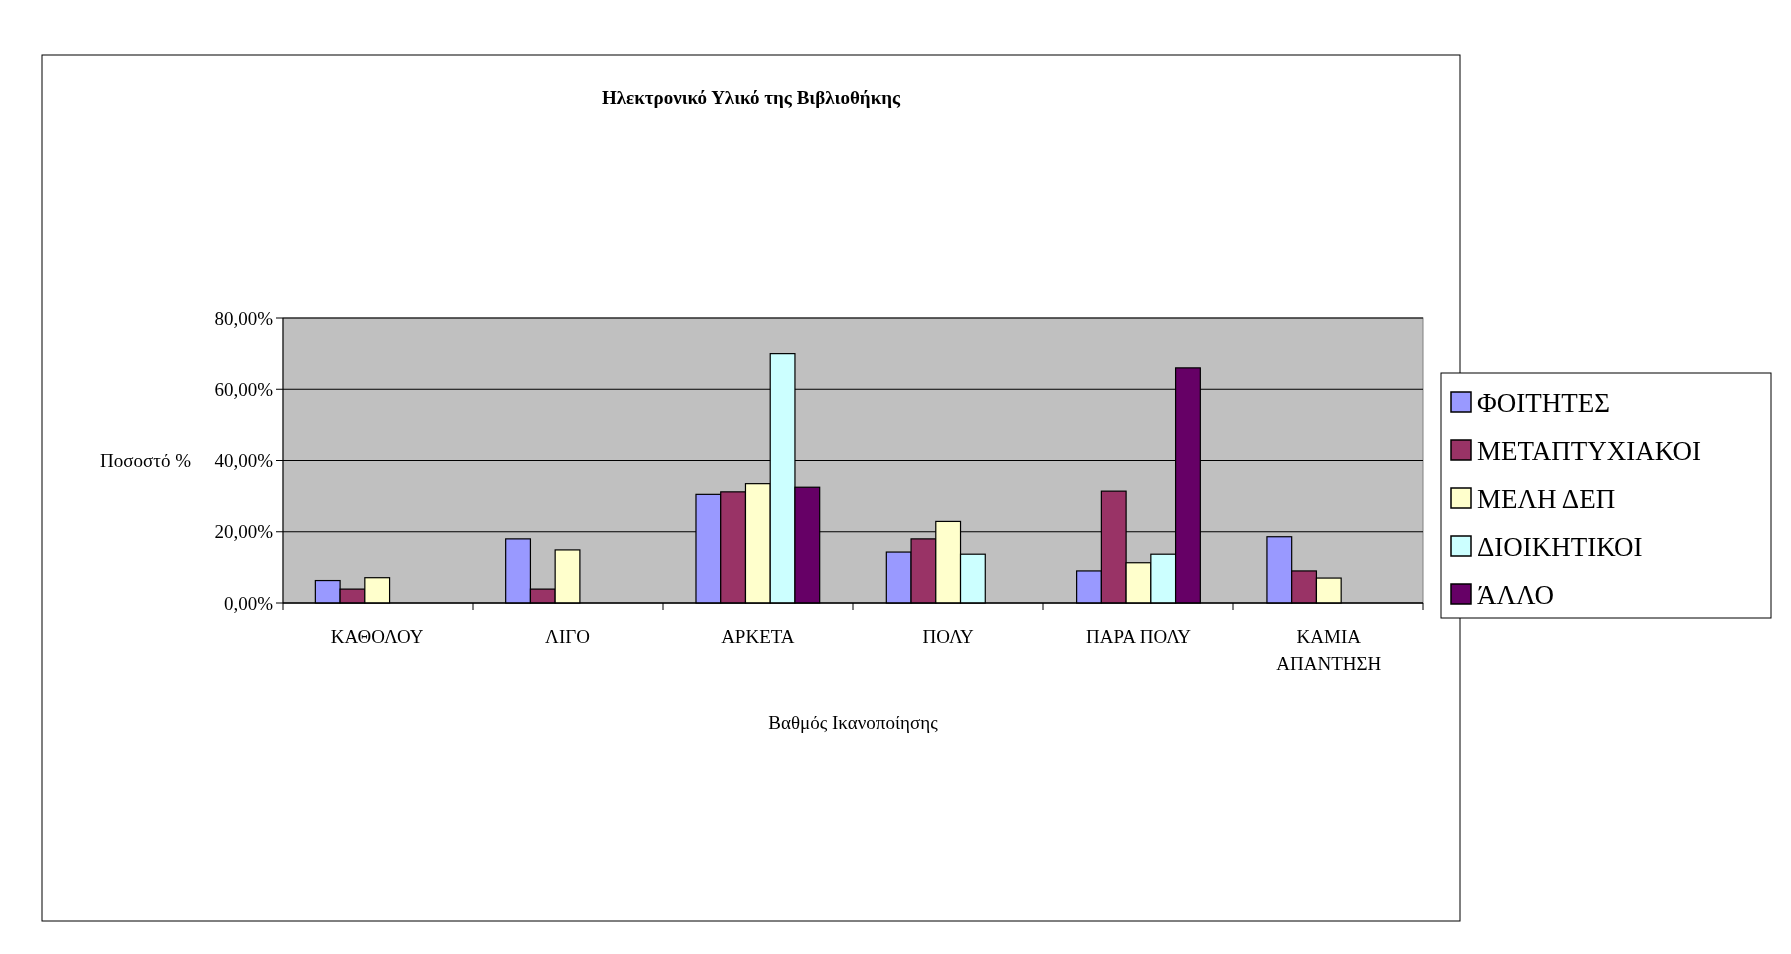 Image resolution: width=1791 pixels, height=954 pixels. I want to click on legend-label: ΔΙΟΙΚΗΤΙΚΟΙ, so click(1560, 547).